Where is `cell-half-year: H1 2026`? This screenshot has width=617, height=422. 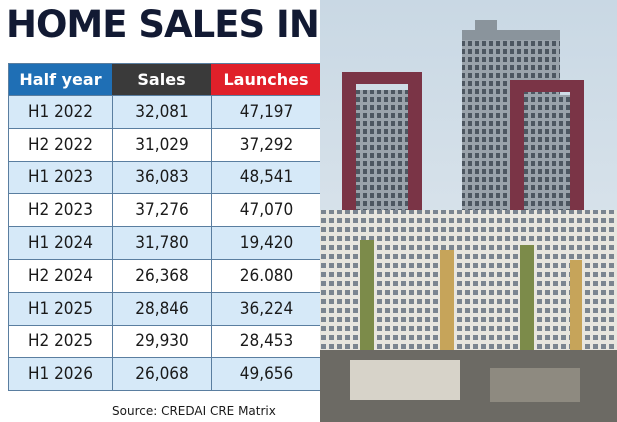
cell-half-year: H1 2026 is located at coordinates (60, 374).